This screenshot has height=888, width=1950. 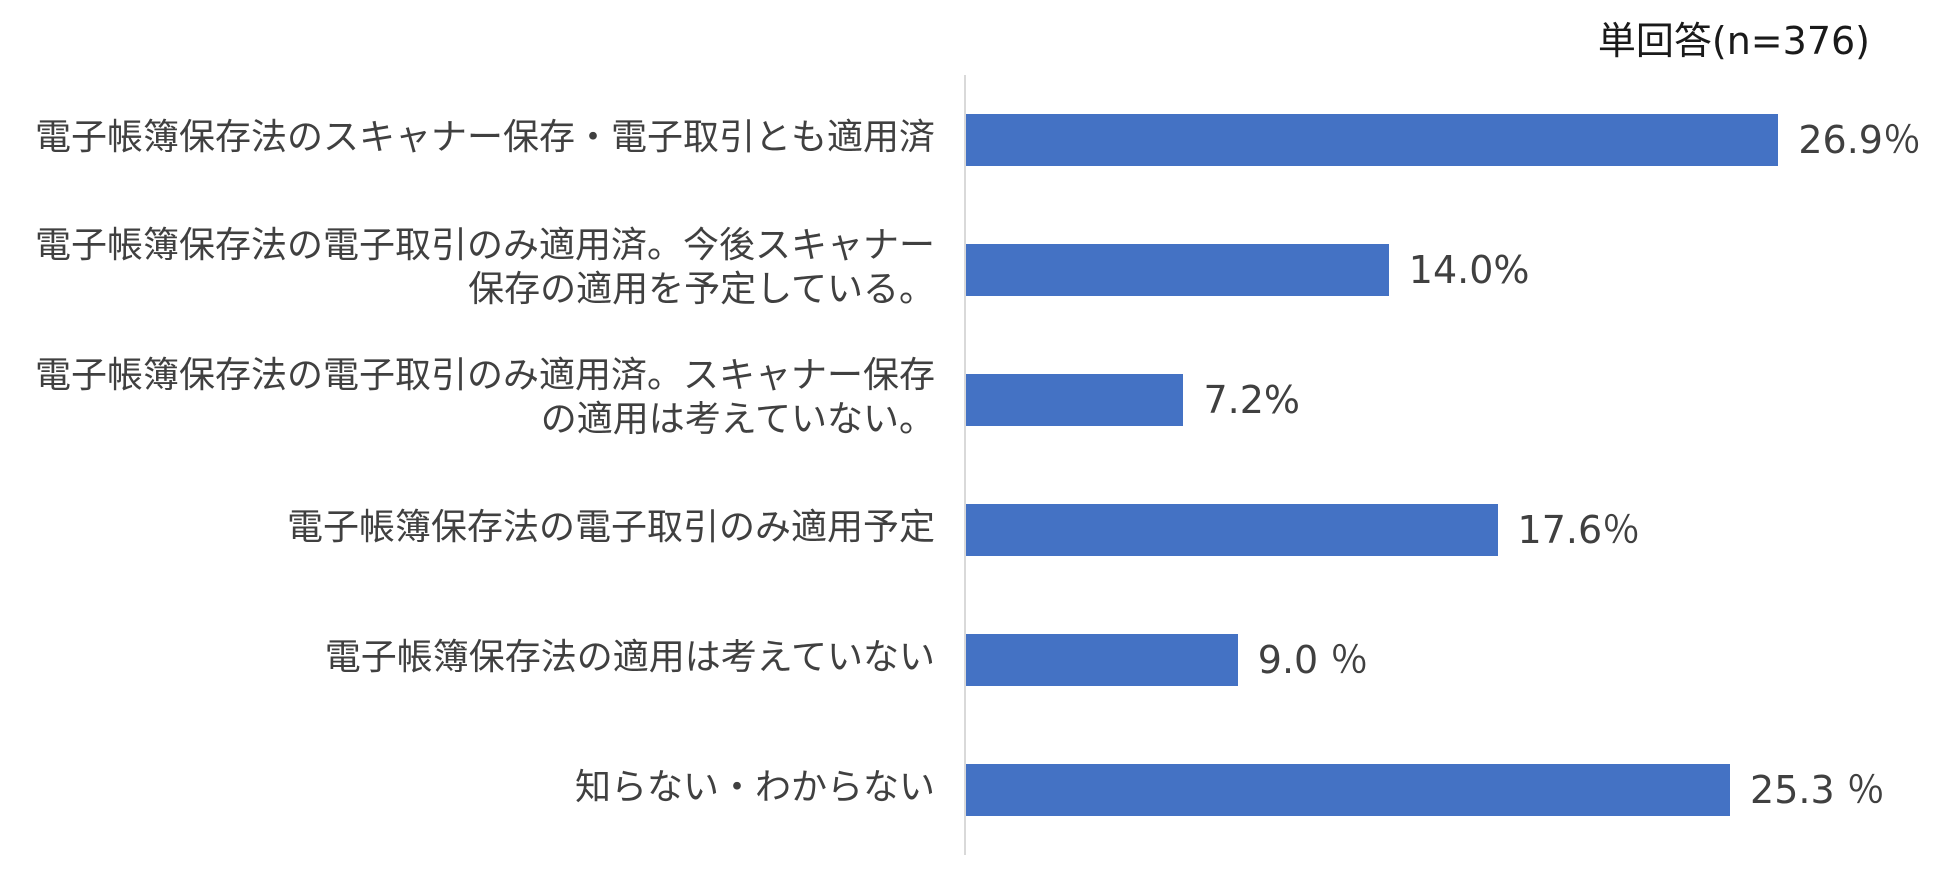 I want to click on value-label: 7.2%, so click(x=1251, y=400).